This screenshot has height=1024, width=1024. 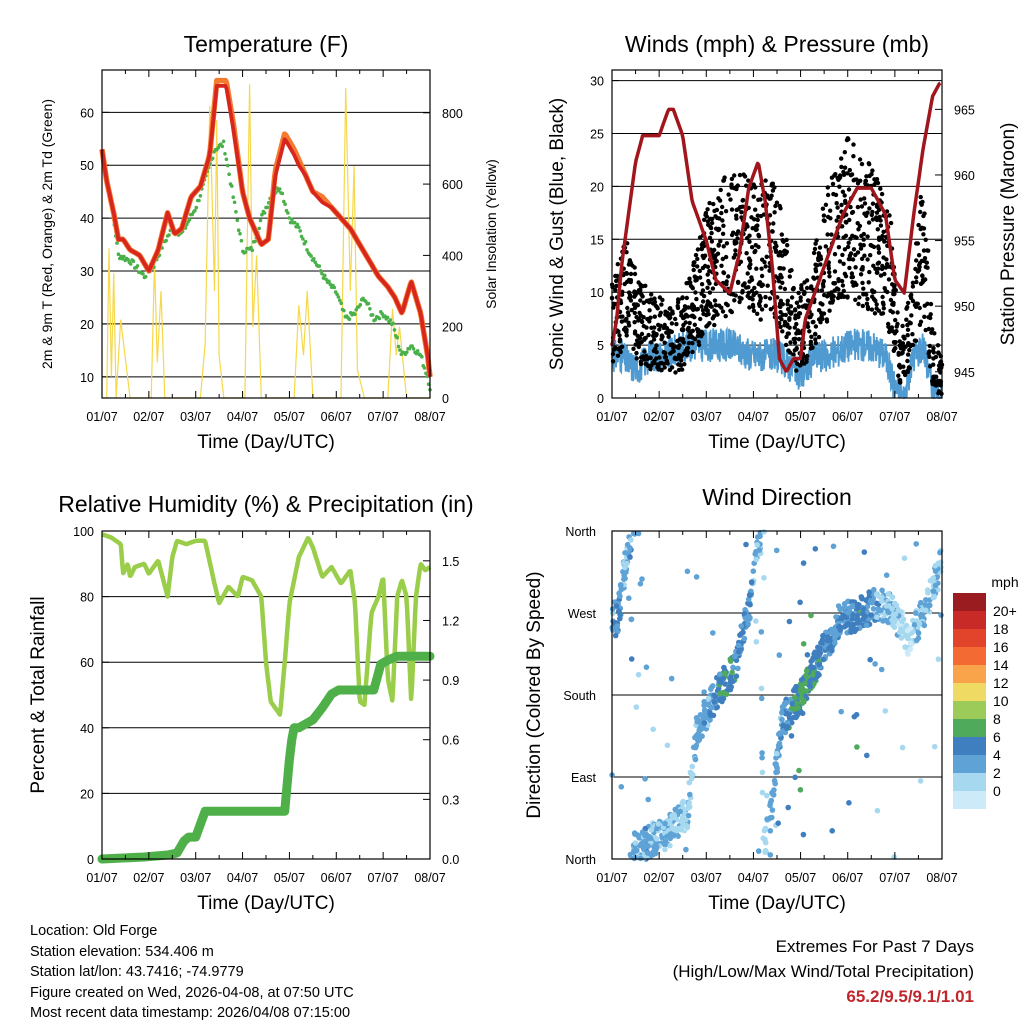 I want to click on y2-tick-label: 0.0, so click(x=450, y=860).